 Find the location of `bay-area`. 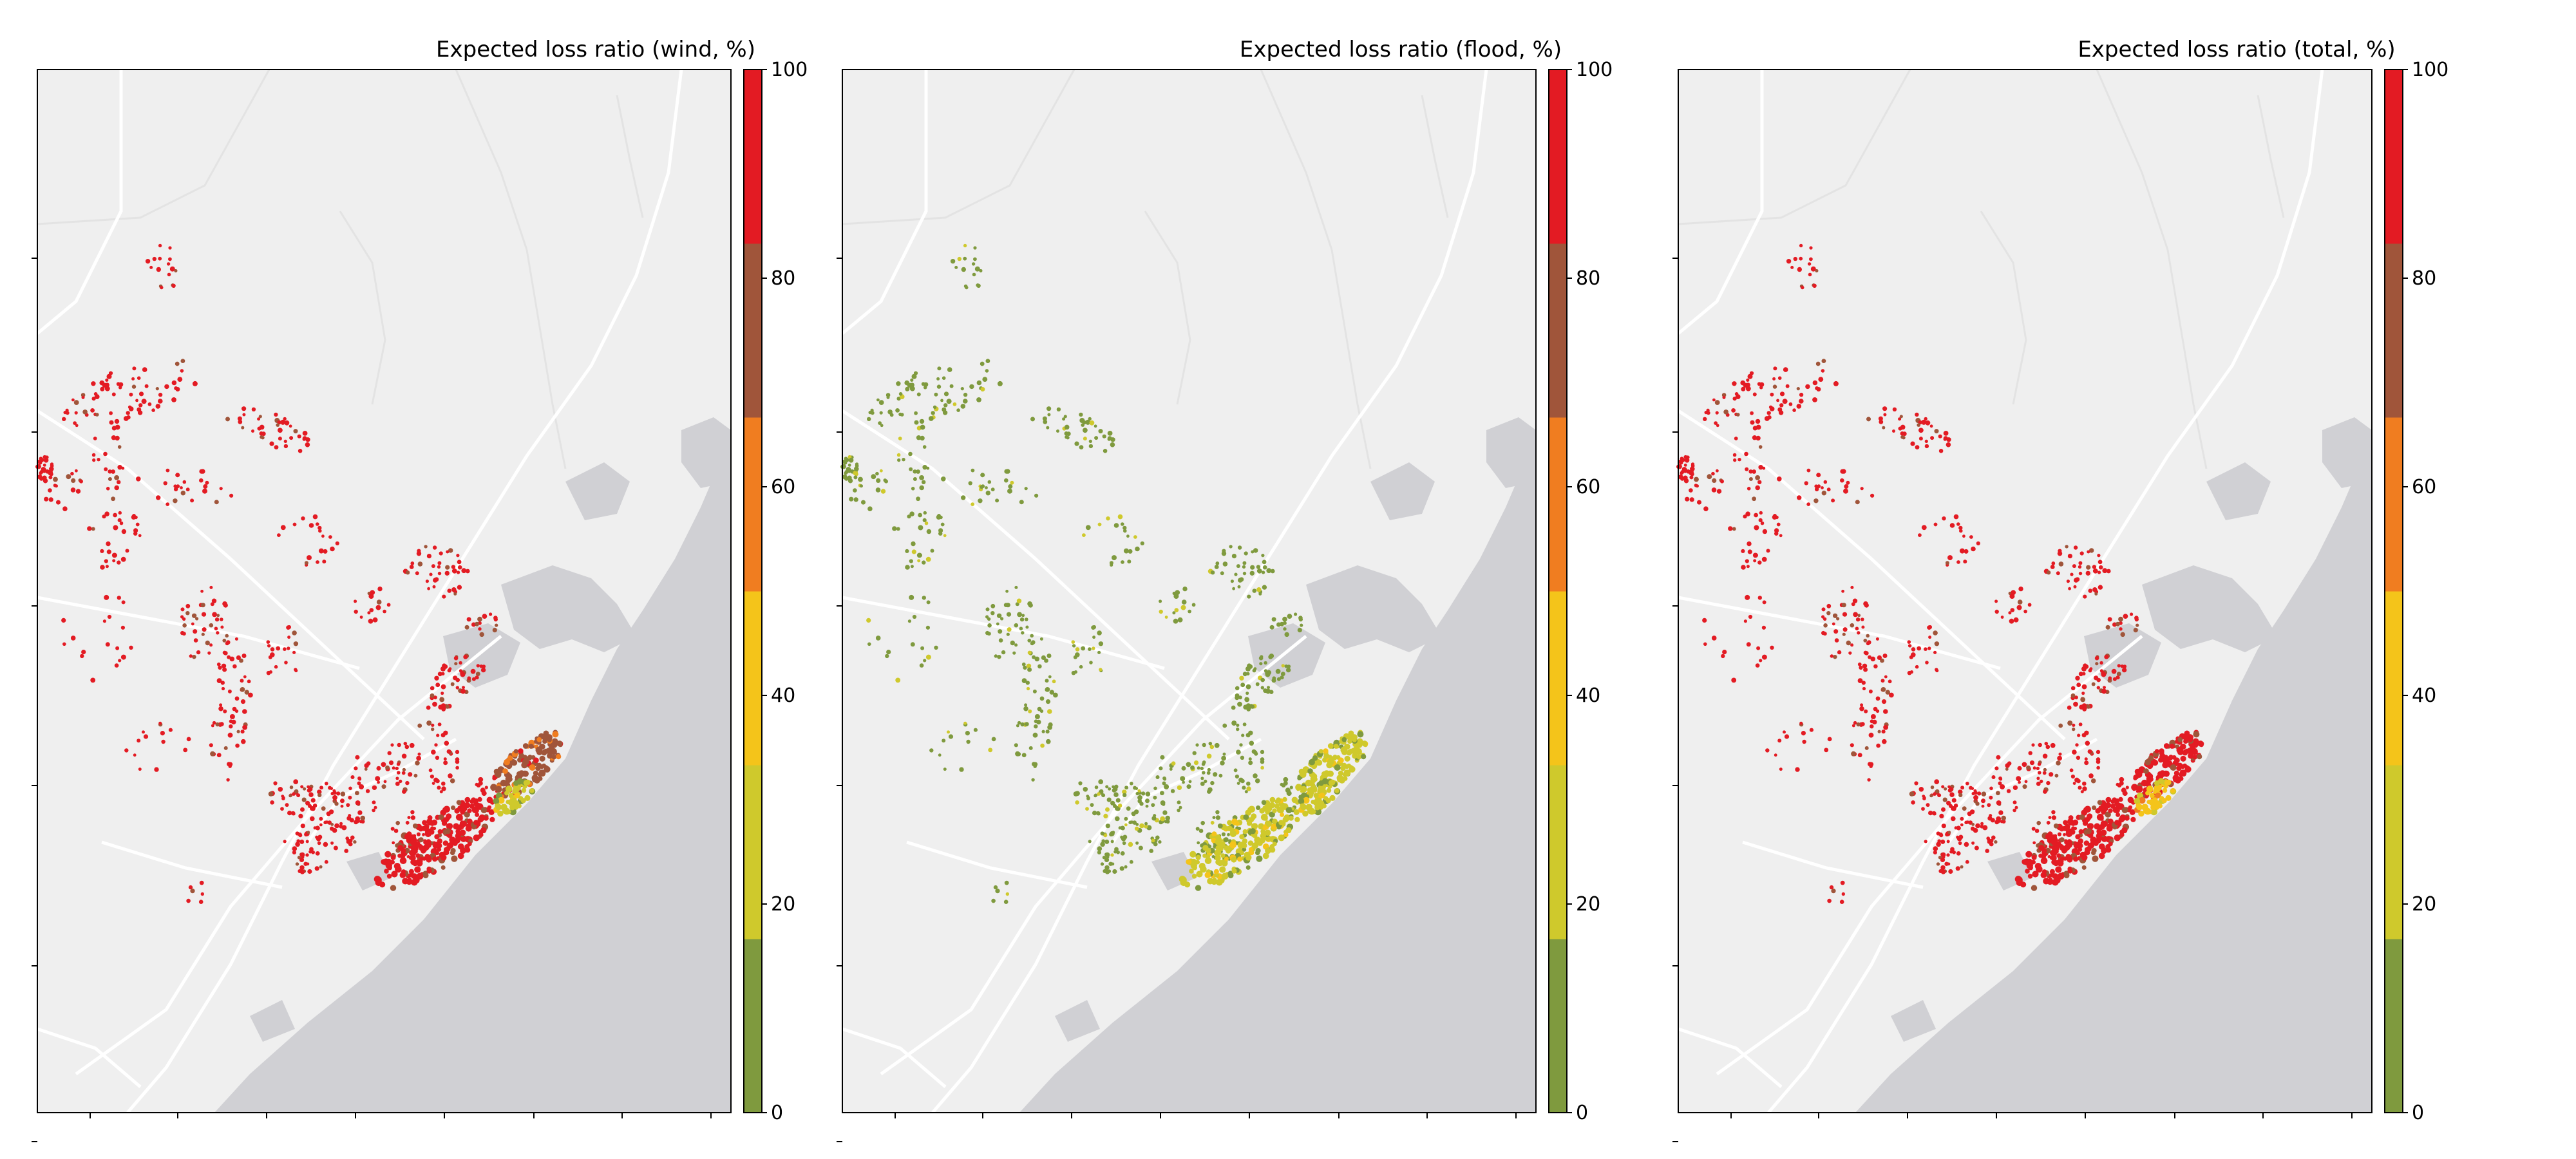

bay-area is located at coordinates (706, 452).